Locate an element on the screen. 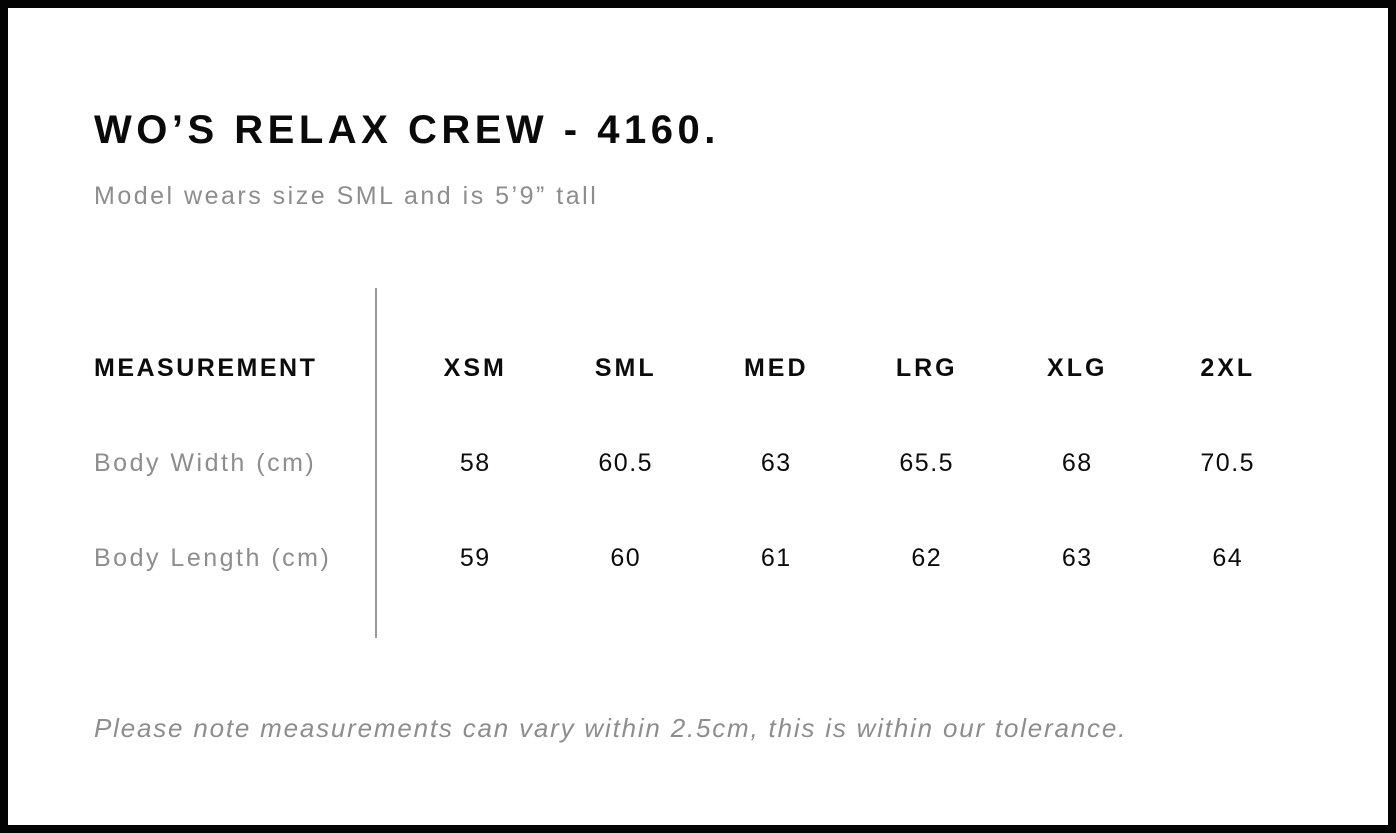 The width and height of the screenshot is (1396, 833). row-label: Body Width (cm) is located at coordinates (205, 463).